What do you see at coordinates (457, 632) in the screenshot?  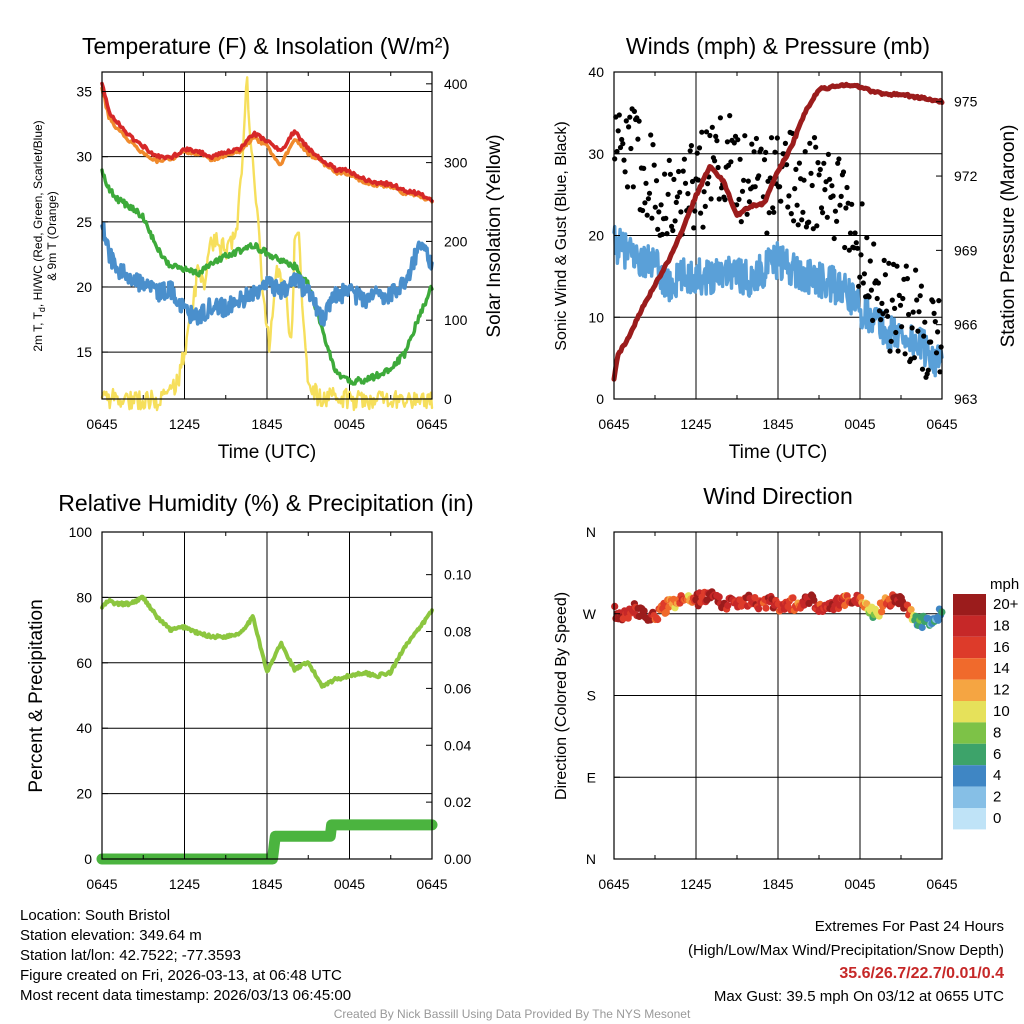 I see `y2-tick-label: 0.08` at bounding box center [457, 632].